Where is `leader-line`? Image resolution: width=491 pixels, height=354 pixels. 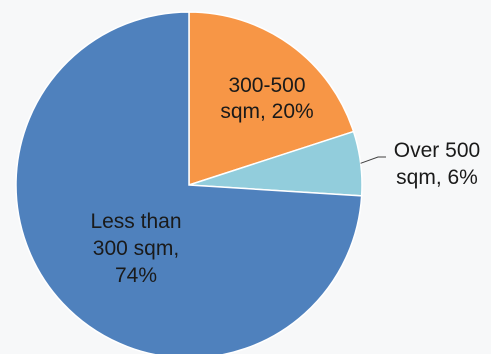
leader-line is located at coordinates (373, 160).